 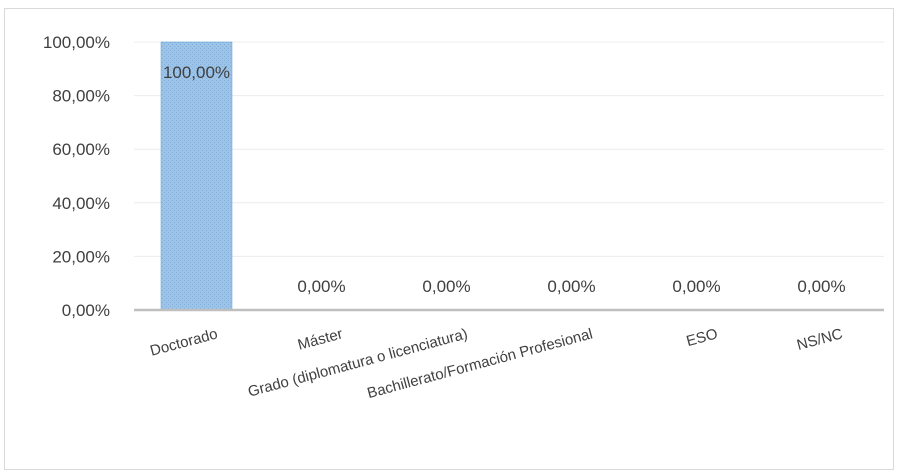 I want to click on category-label: NS/NC, so click(x=820, y=339).